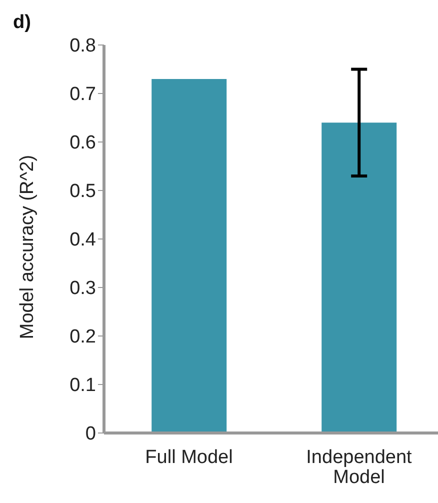 The height and width of the screenshot is (503, 438). I want to click on chart-title: d), so click(22, 23).